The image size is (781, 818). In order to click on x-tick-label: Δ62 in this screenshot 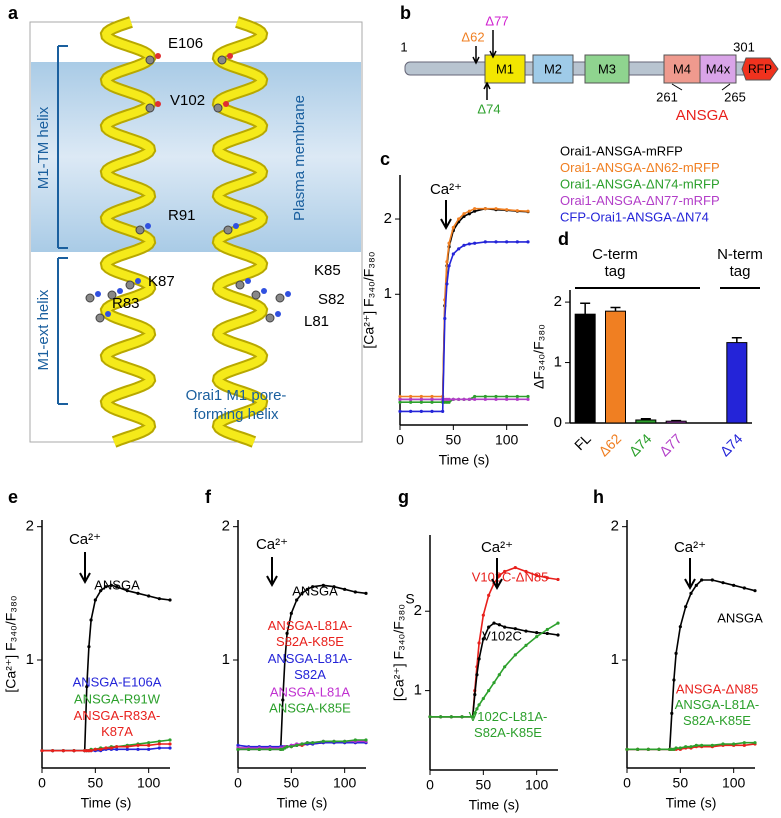, I will do `click(609, 444)`.